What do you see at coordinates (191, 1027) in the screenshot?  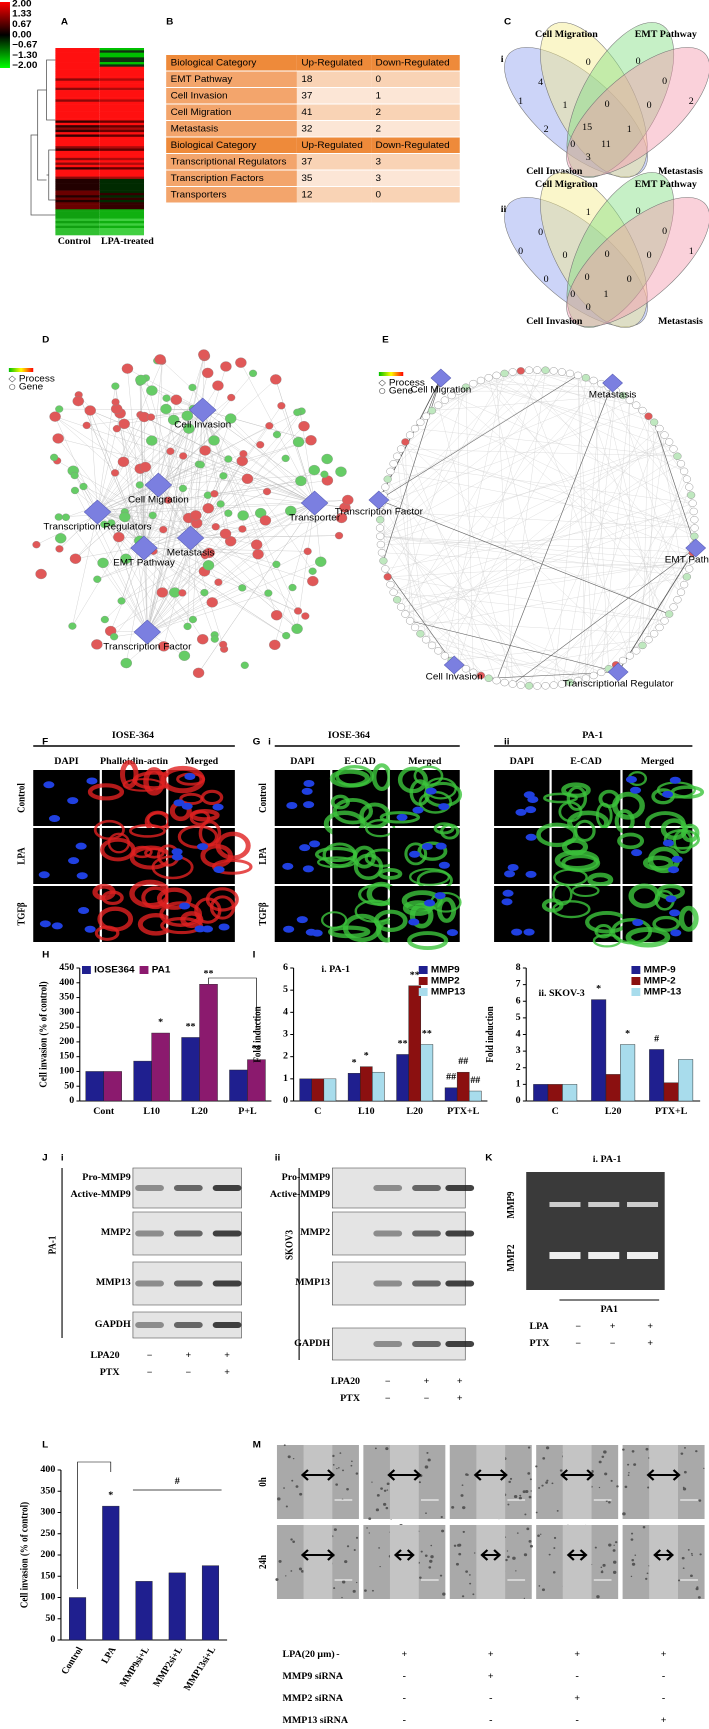 I see `significance-mark: **` at bounding box center [191, 1027].